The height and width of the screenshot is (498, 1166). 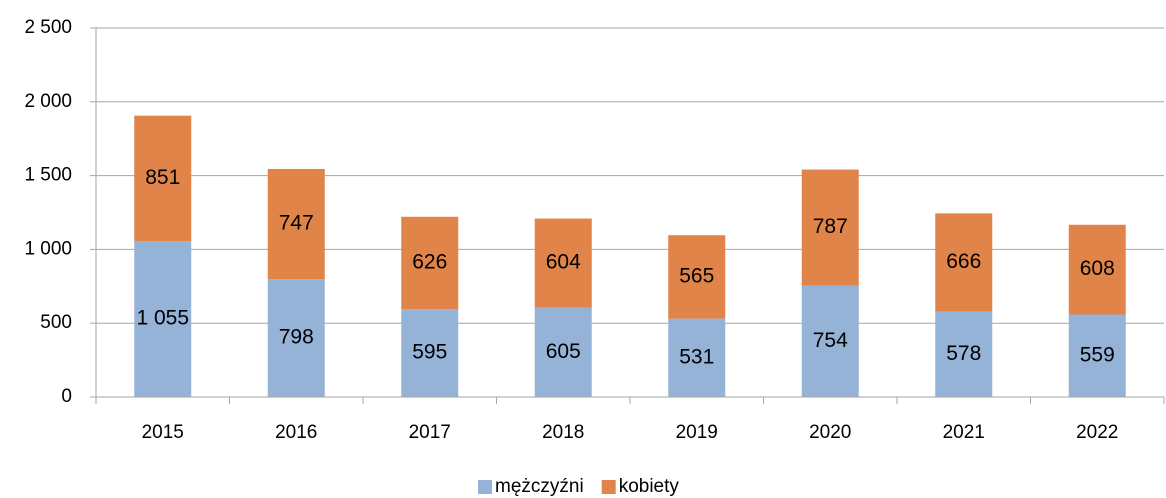 I want to click on data-label: 578, so click(x=963, y=353).